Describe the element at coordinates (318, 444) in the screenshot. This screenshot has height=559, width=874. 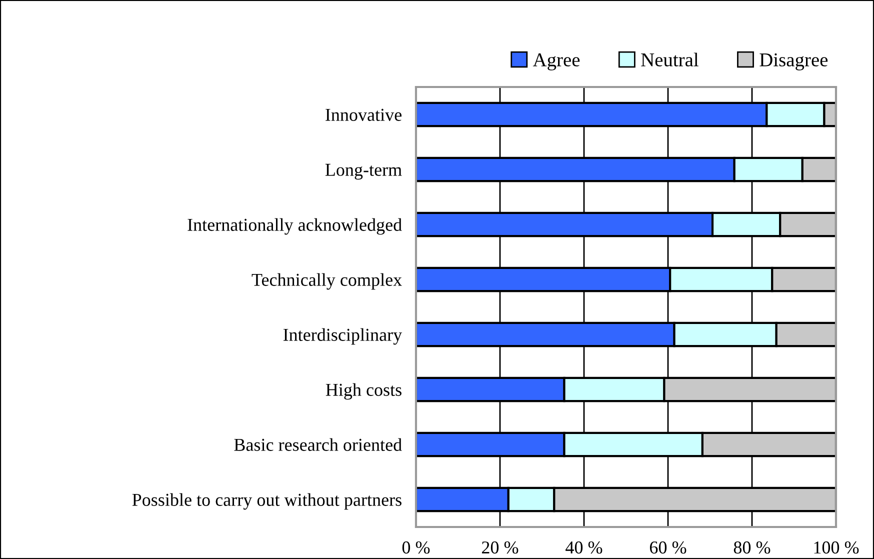
I see `y-tick-label: Basic research oriented` at that location.